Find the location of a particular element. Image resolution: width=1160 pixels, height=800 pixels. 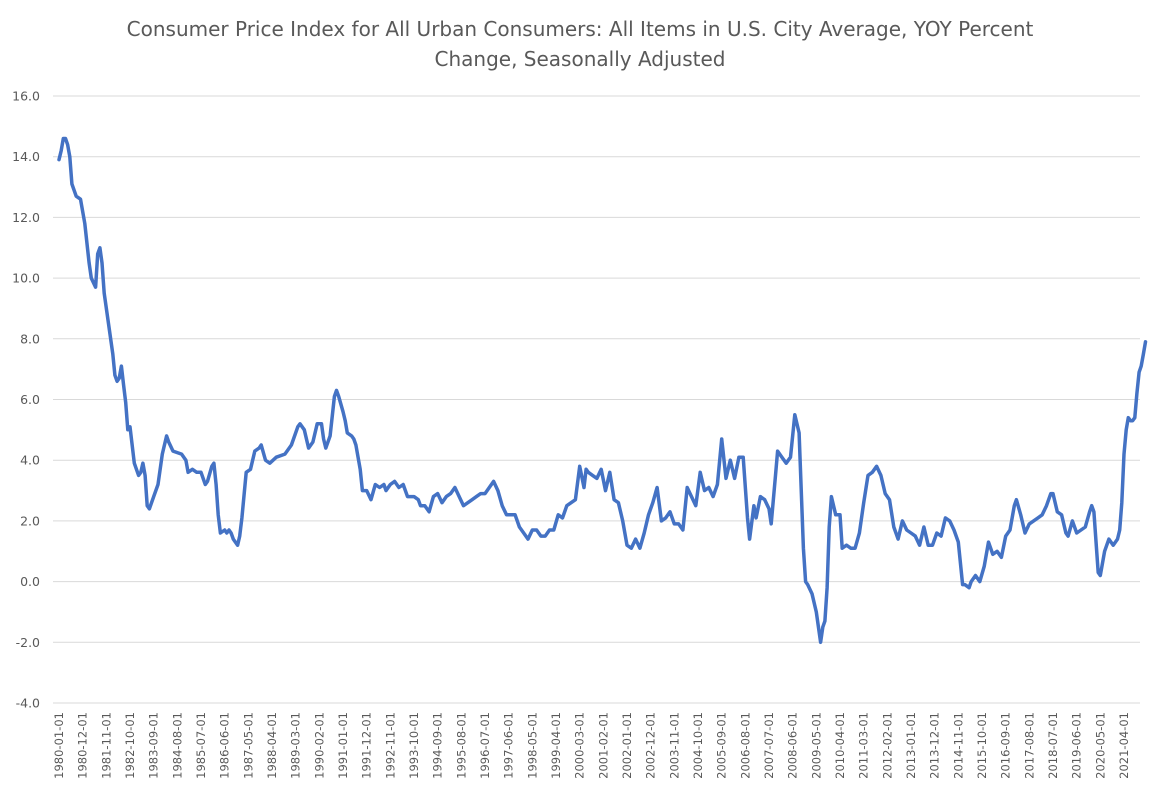

x-tick-label: 2002-12-01 is located at coordinates (651, 745).